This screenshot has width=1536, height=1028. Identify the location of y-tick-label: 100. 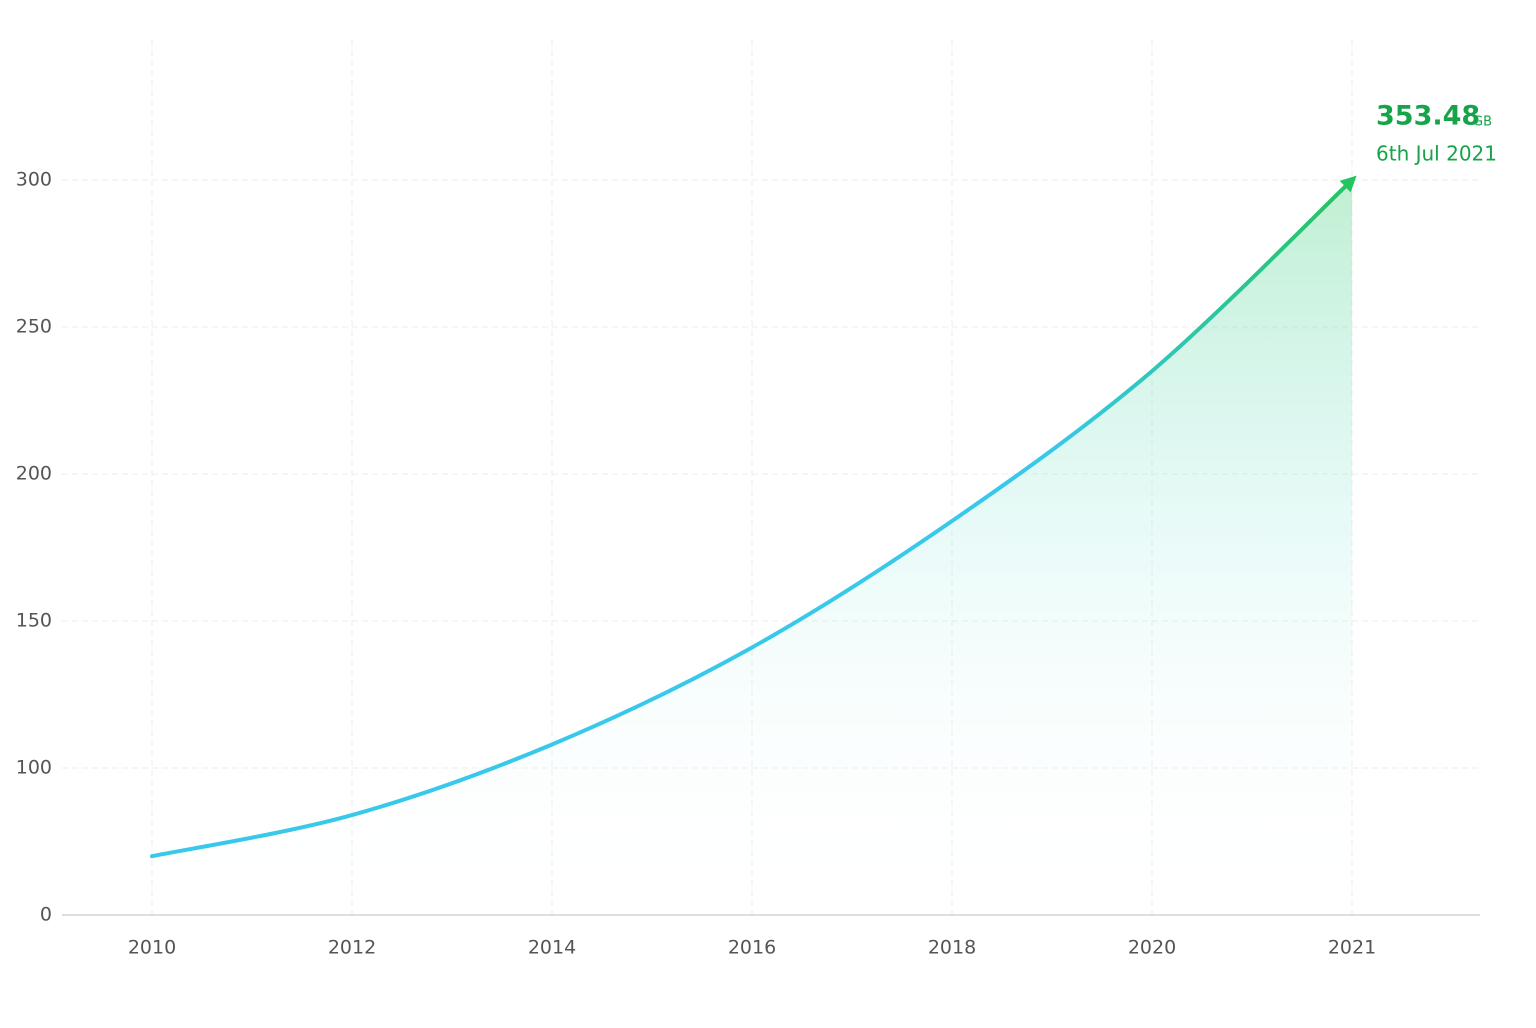
(34, 768).